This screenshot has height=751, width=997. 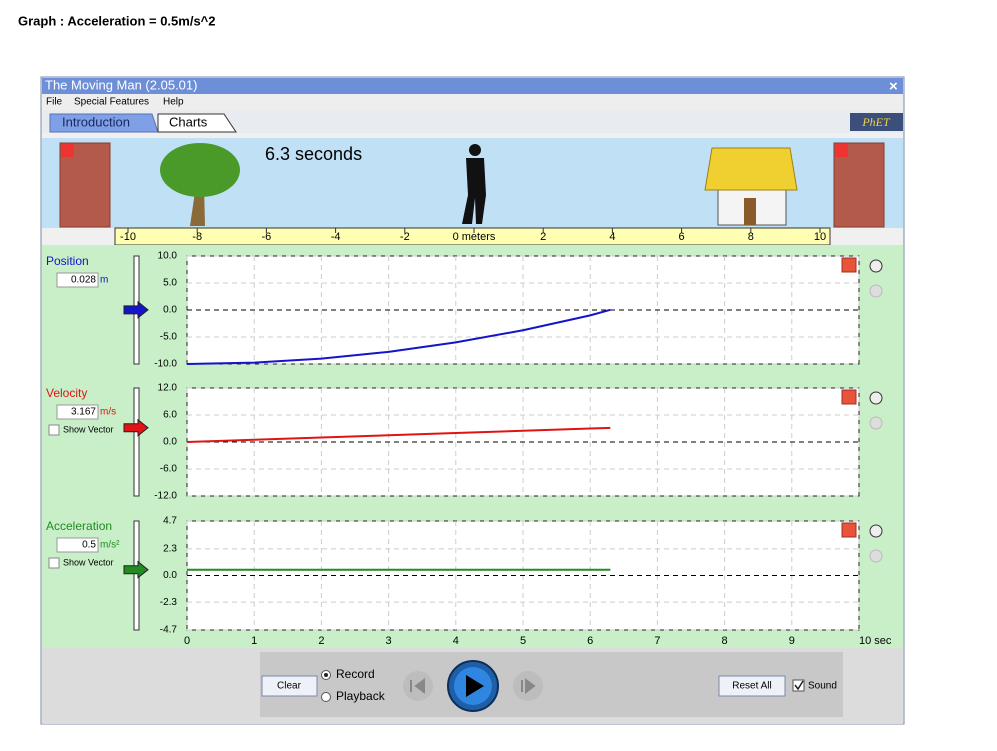 I want to click on y-tick-label: -2.3, so click(x=169, y=602).